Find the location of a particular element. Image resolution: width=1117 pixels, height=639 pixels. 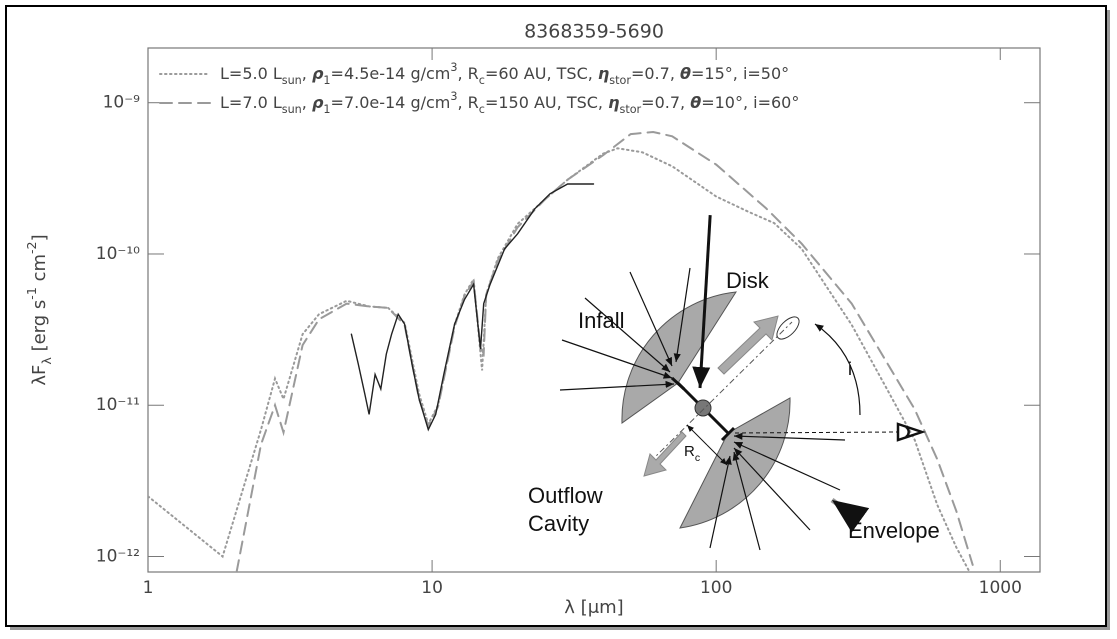

x-tick-label: 100 is located at coordinates (716, 588).